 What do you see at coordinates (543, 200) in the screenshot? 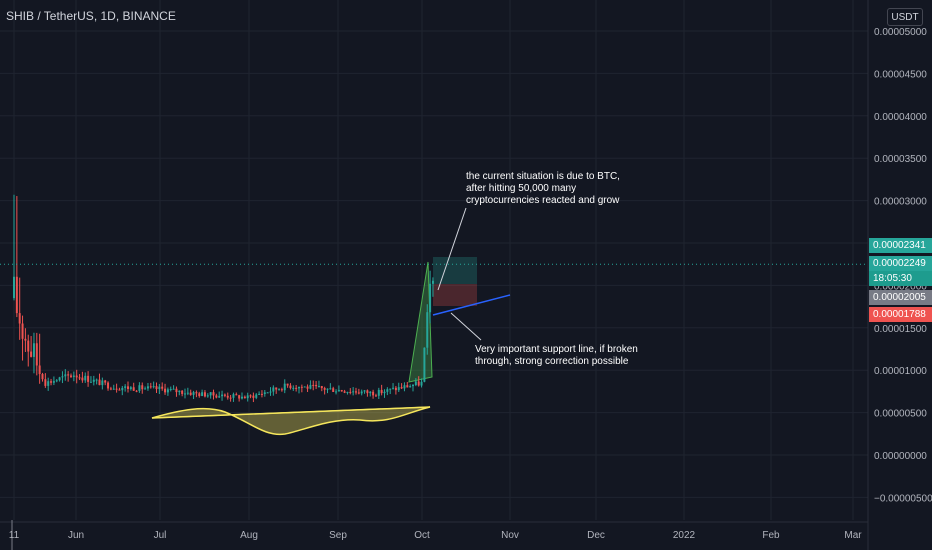
I see `btc-annotation-line: cryptocurrencies reacted and grow` at bounding box center [543, 200].